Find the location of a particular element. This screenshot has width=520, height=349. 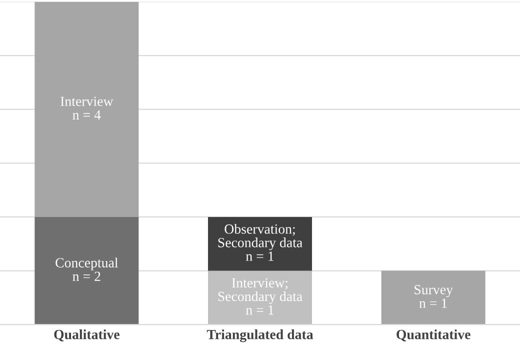

data-label: Interview; Secondary data n = 1 is located at coordinates (260, 296).